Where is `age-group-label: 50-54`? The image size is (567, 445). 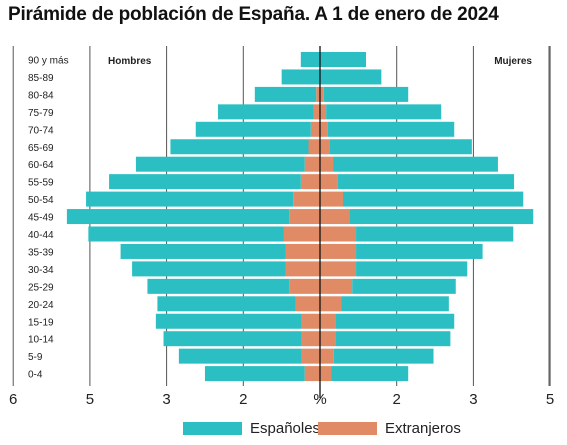 age-group-label: 50-54 is located at coordinates (41, 200).